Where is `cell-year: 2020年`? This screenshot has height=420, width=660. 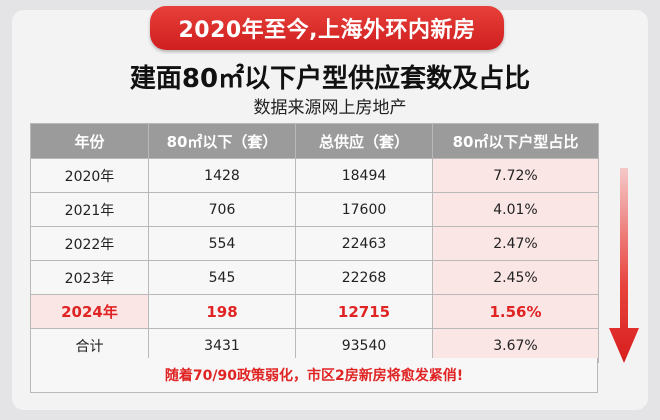 cell-year: 2020年 is located at coordinates (89, 175).